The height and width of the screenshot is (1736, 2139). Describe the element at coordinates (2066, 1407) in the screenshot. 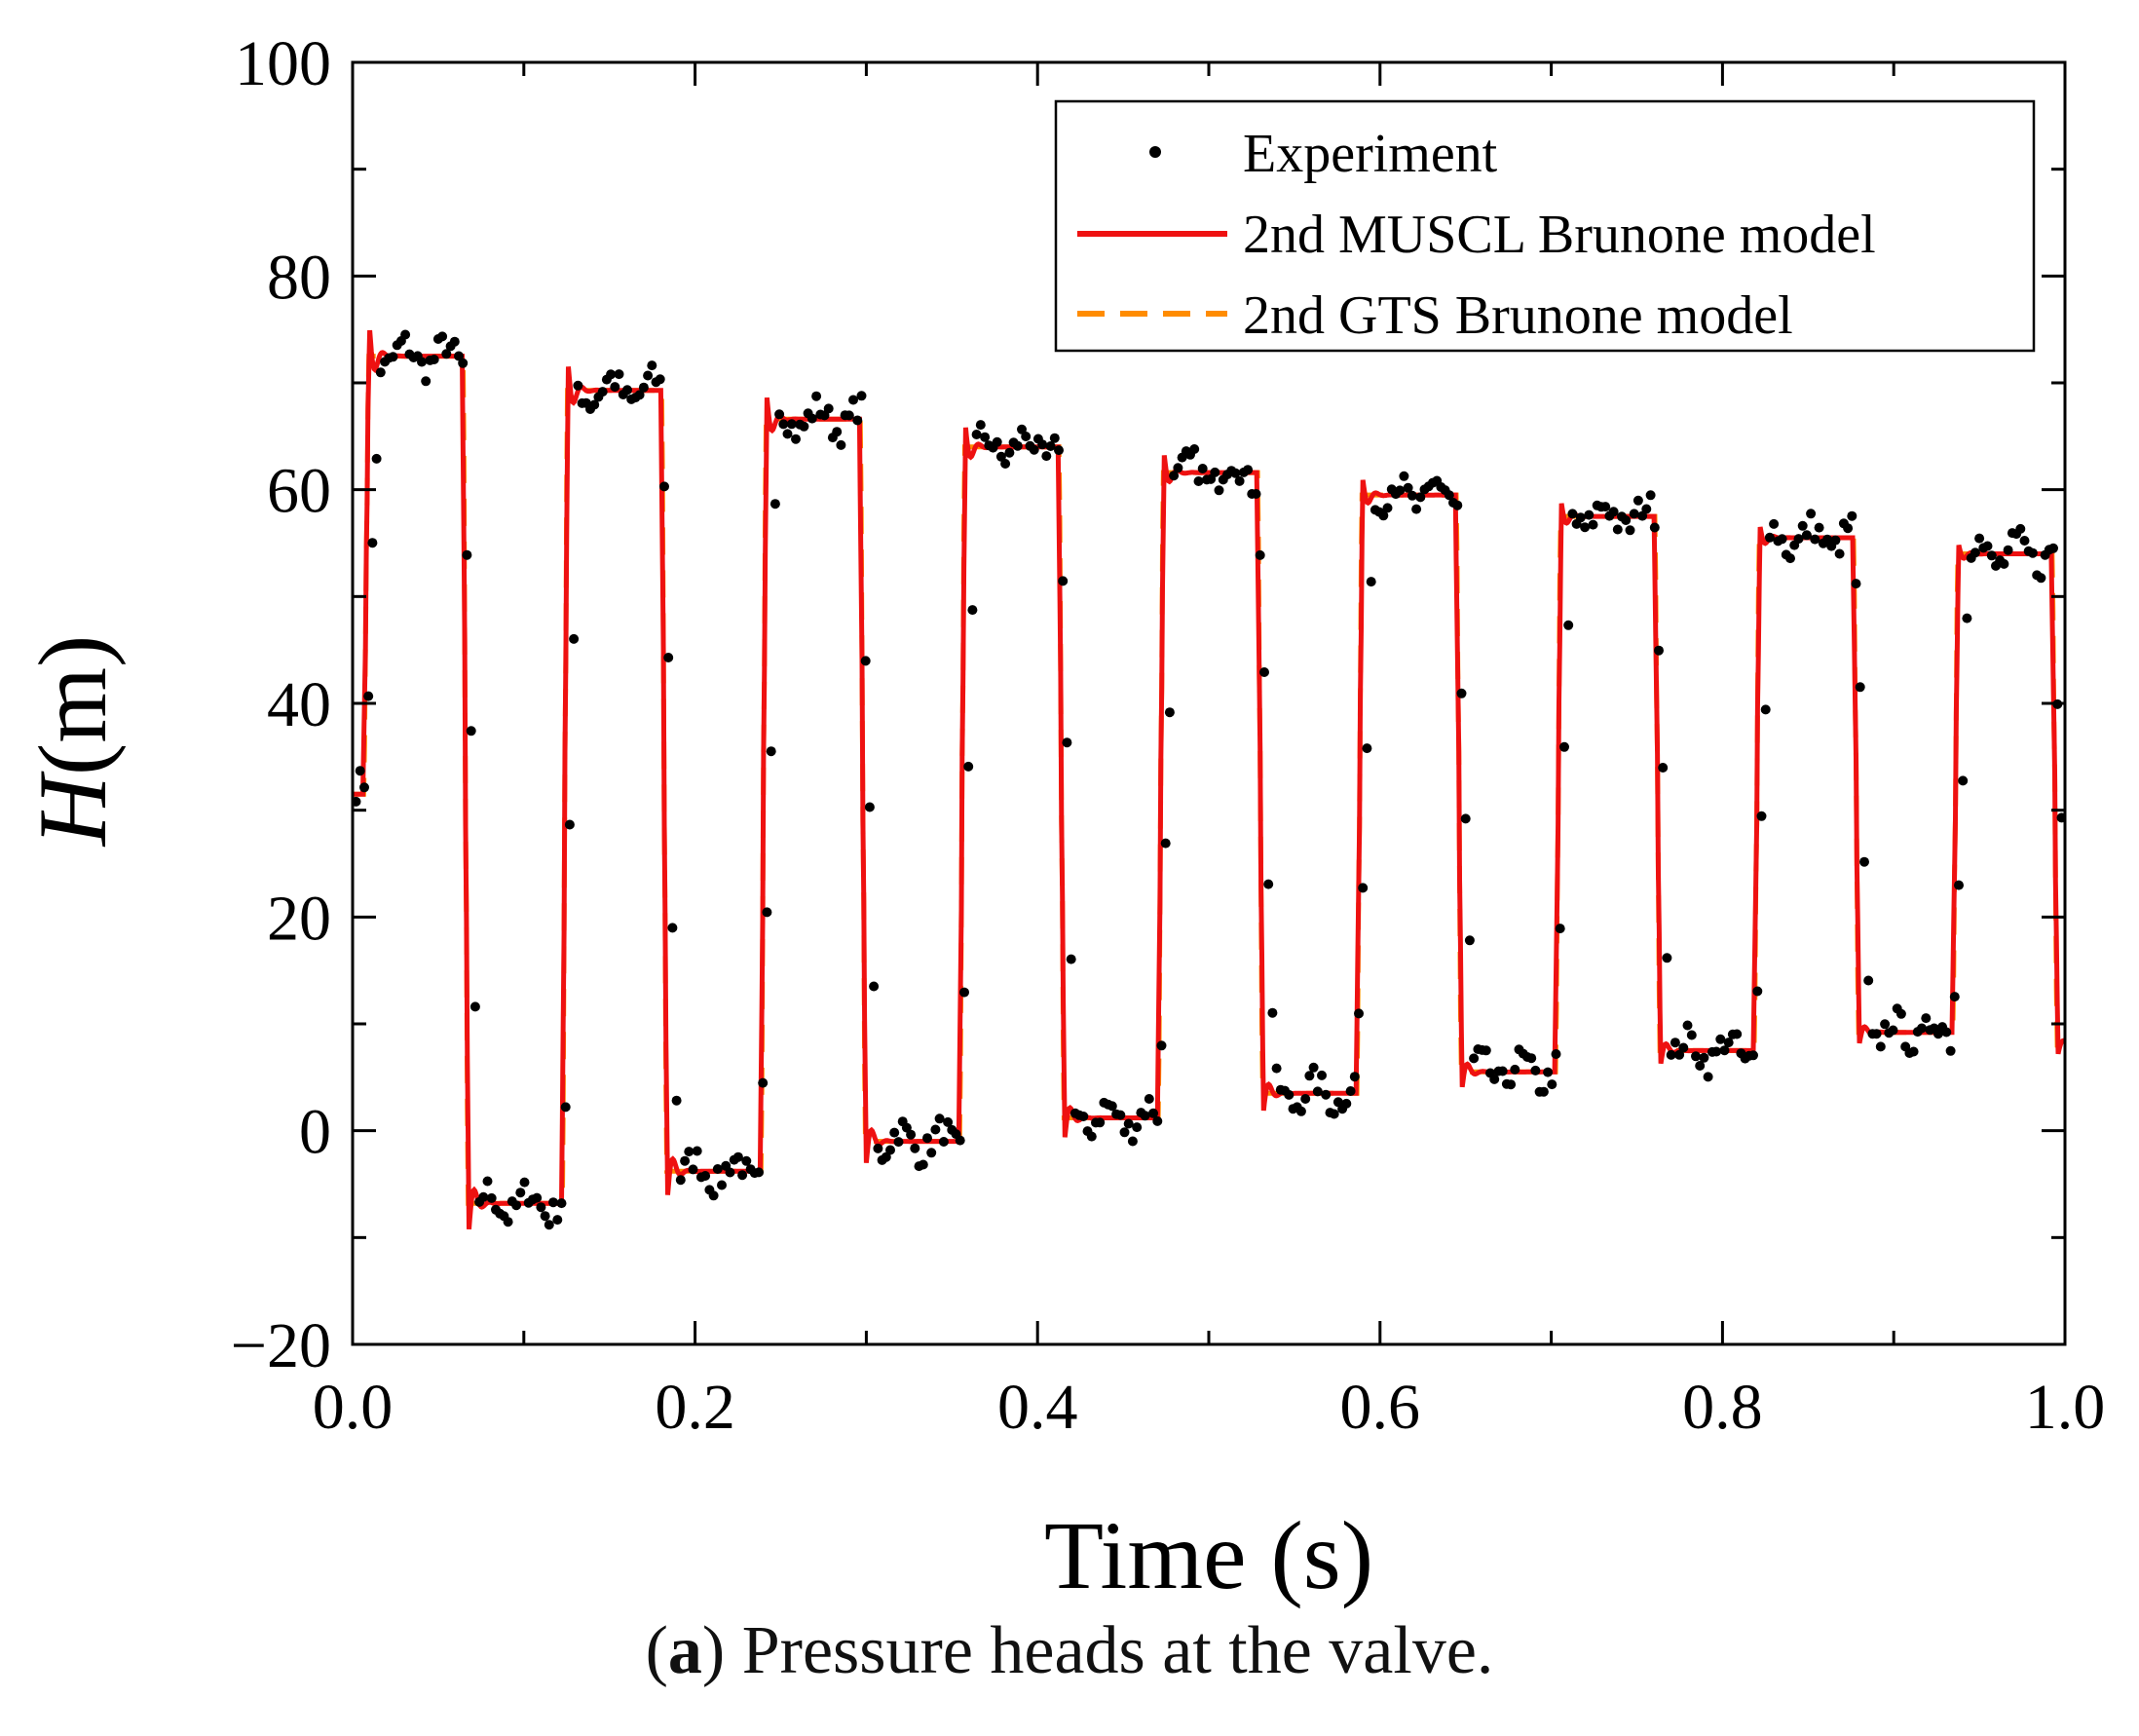

I see `x-tick-label: 1.0` at that location.